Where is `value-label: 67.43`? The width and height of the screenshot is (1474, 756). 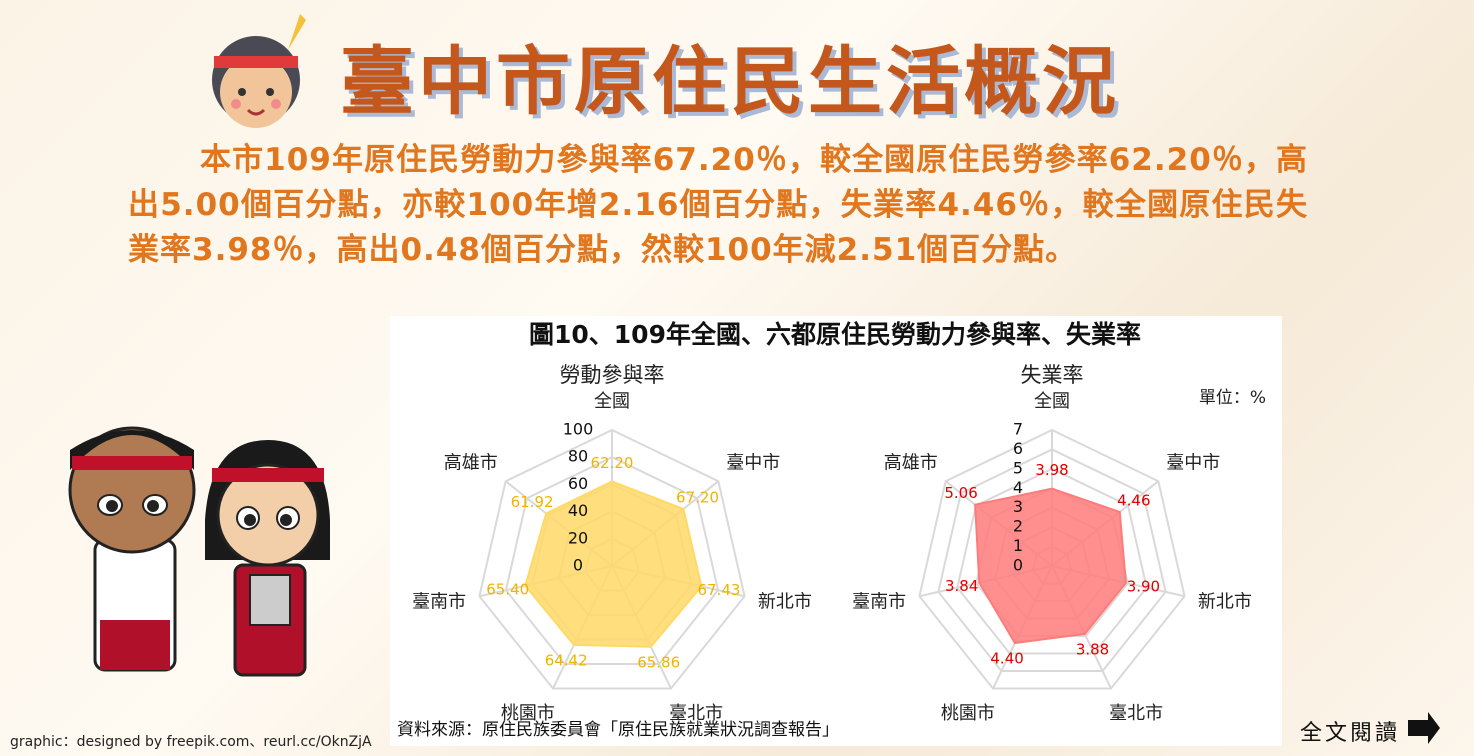 value-label: 67.43 is located at coordinates (718, 590).